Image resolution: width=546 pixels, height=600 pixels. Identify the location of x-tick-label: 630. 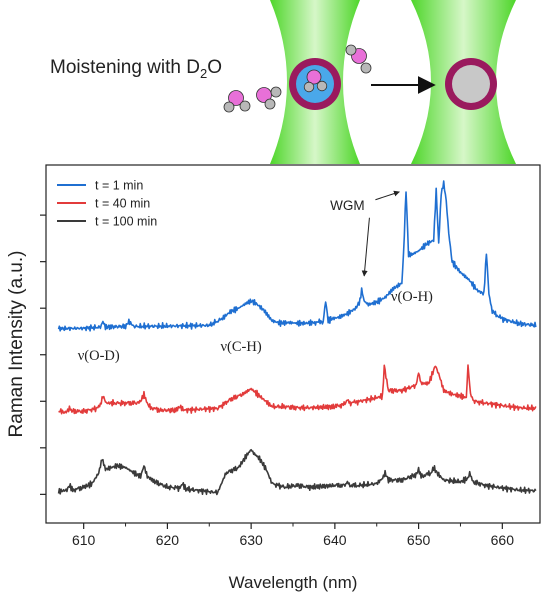
(251, 540).